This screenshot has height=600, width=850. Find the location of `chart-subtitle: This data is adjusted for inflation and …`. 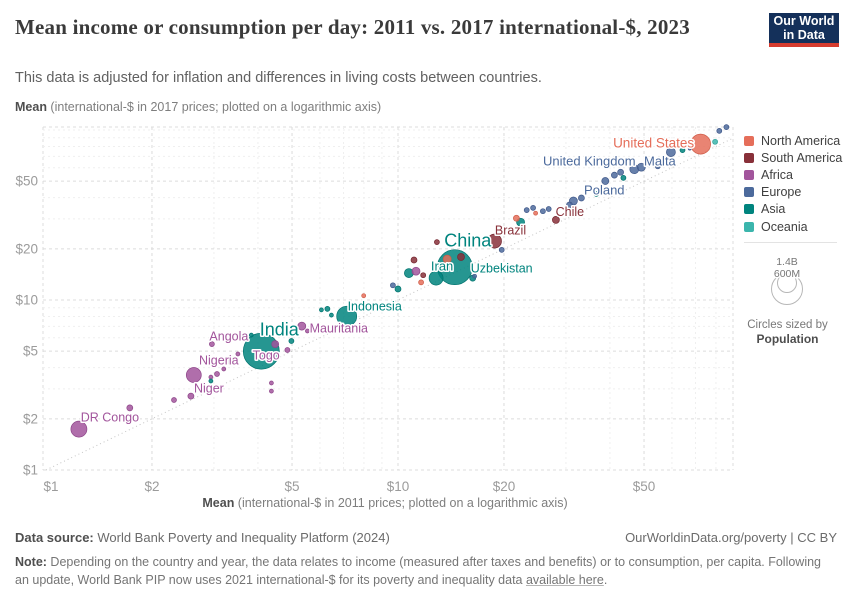

chart-subtitle: This data is adjusted for inflation and … is located at coordinates (278, 78).